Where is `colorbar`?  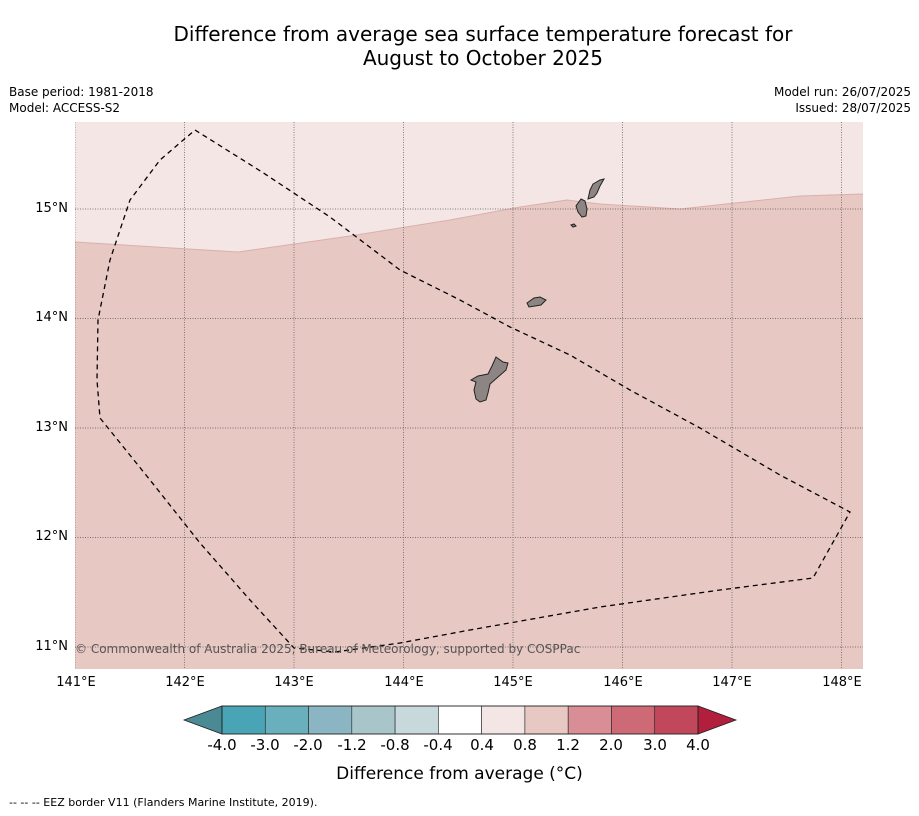 colorbar is located at coordinates (460, 720).